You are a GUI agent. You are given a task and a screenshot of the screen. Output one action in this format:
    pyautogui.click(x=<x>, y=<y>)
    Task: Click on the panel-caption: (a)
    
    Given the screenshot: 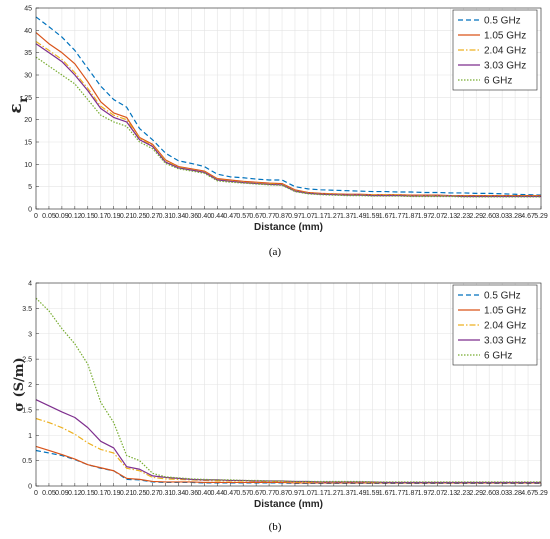 What is the action you would take?
    pyautogui.click(x=275, y=252)
    